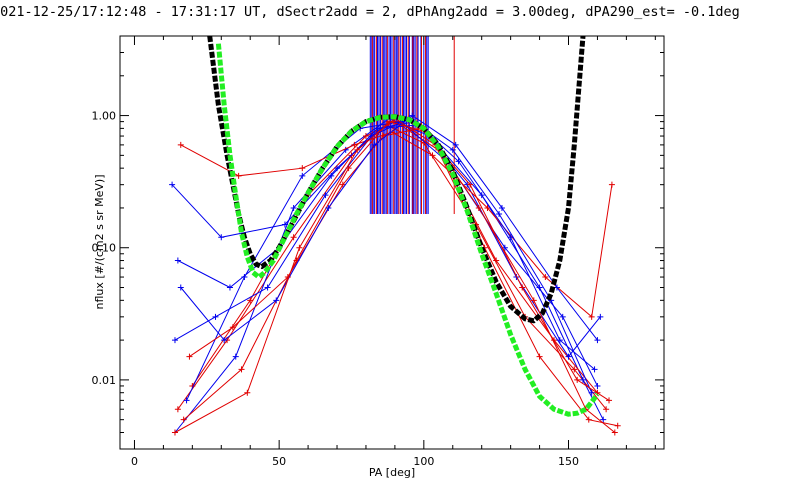  I want to click on x-axis-label: PA [deg], so click(392, 472).